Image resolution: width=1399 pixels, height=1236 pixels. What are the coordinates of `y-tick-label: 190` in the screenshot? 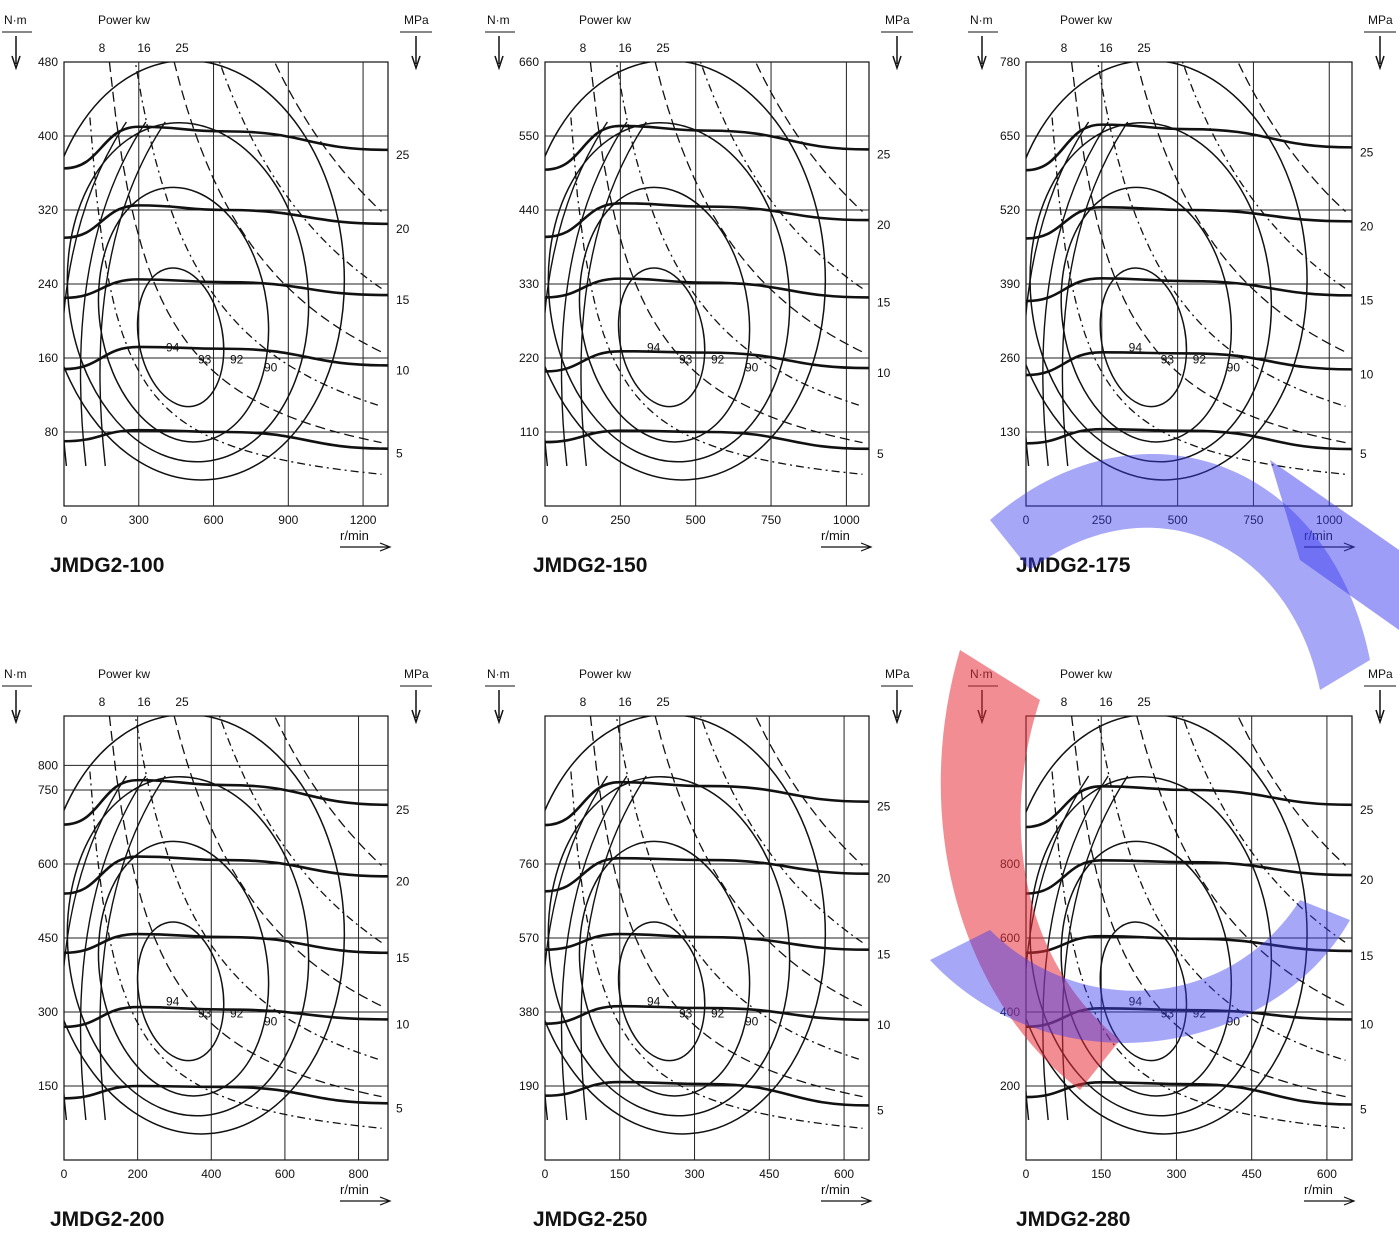 It's located at (529, 1086).